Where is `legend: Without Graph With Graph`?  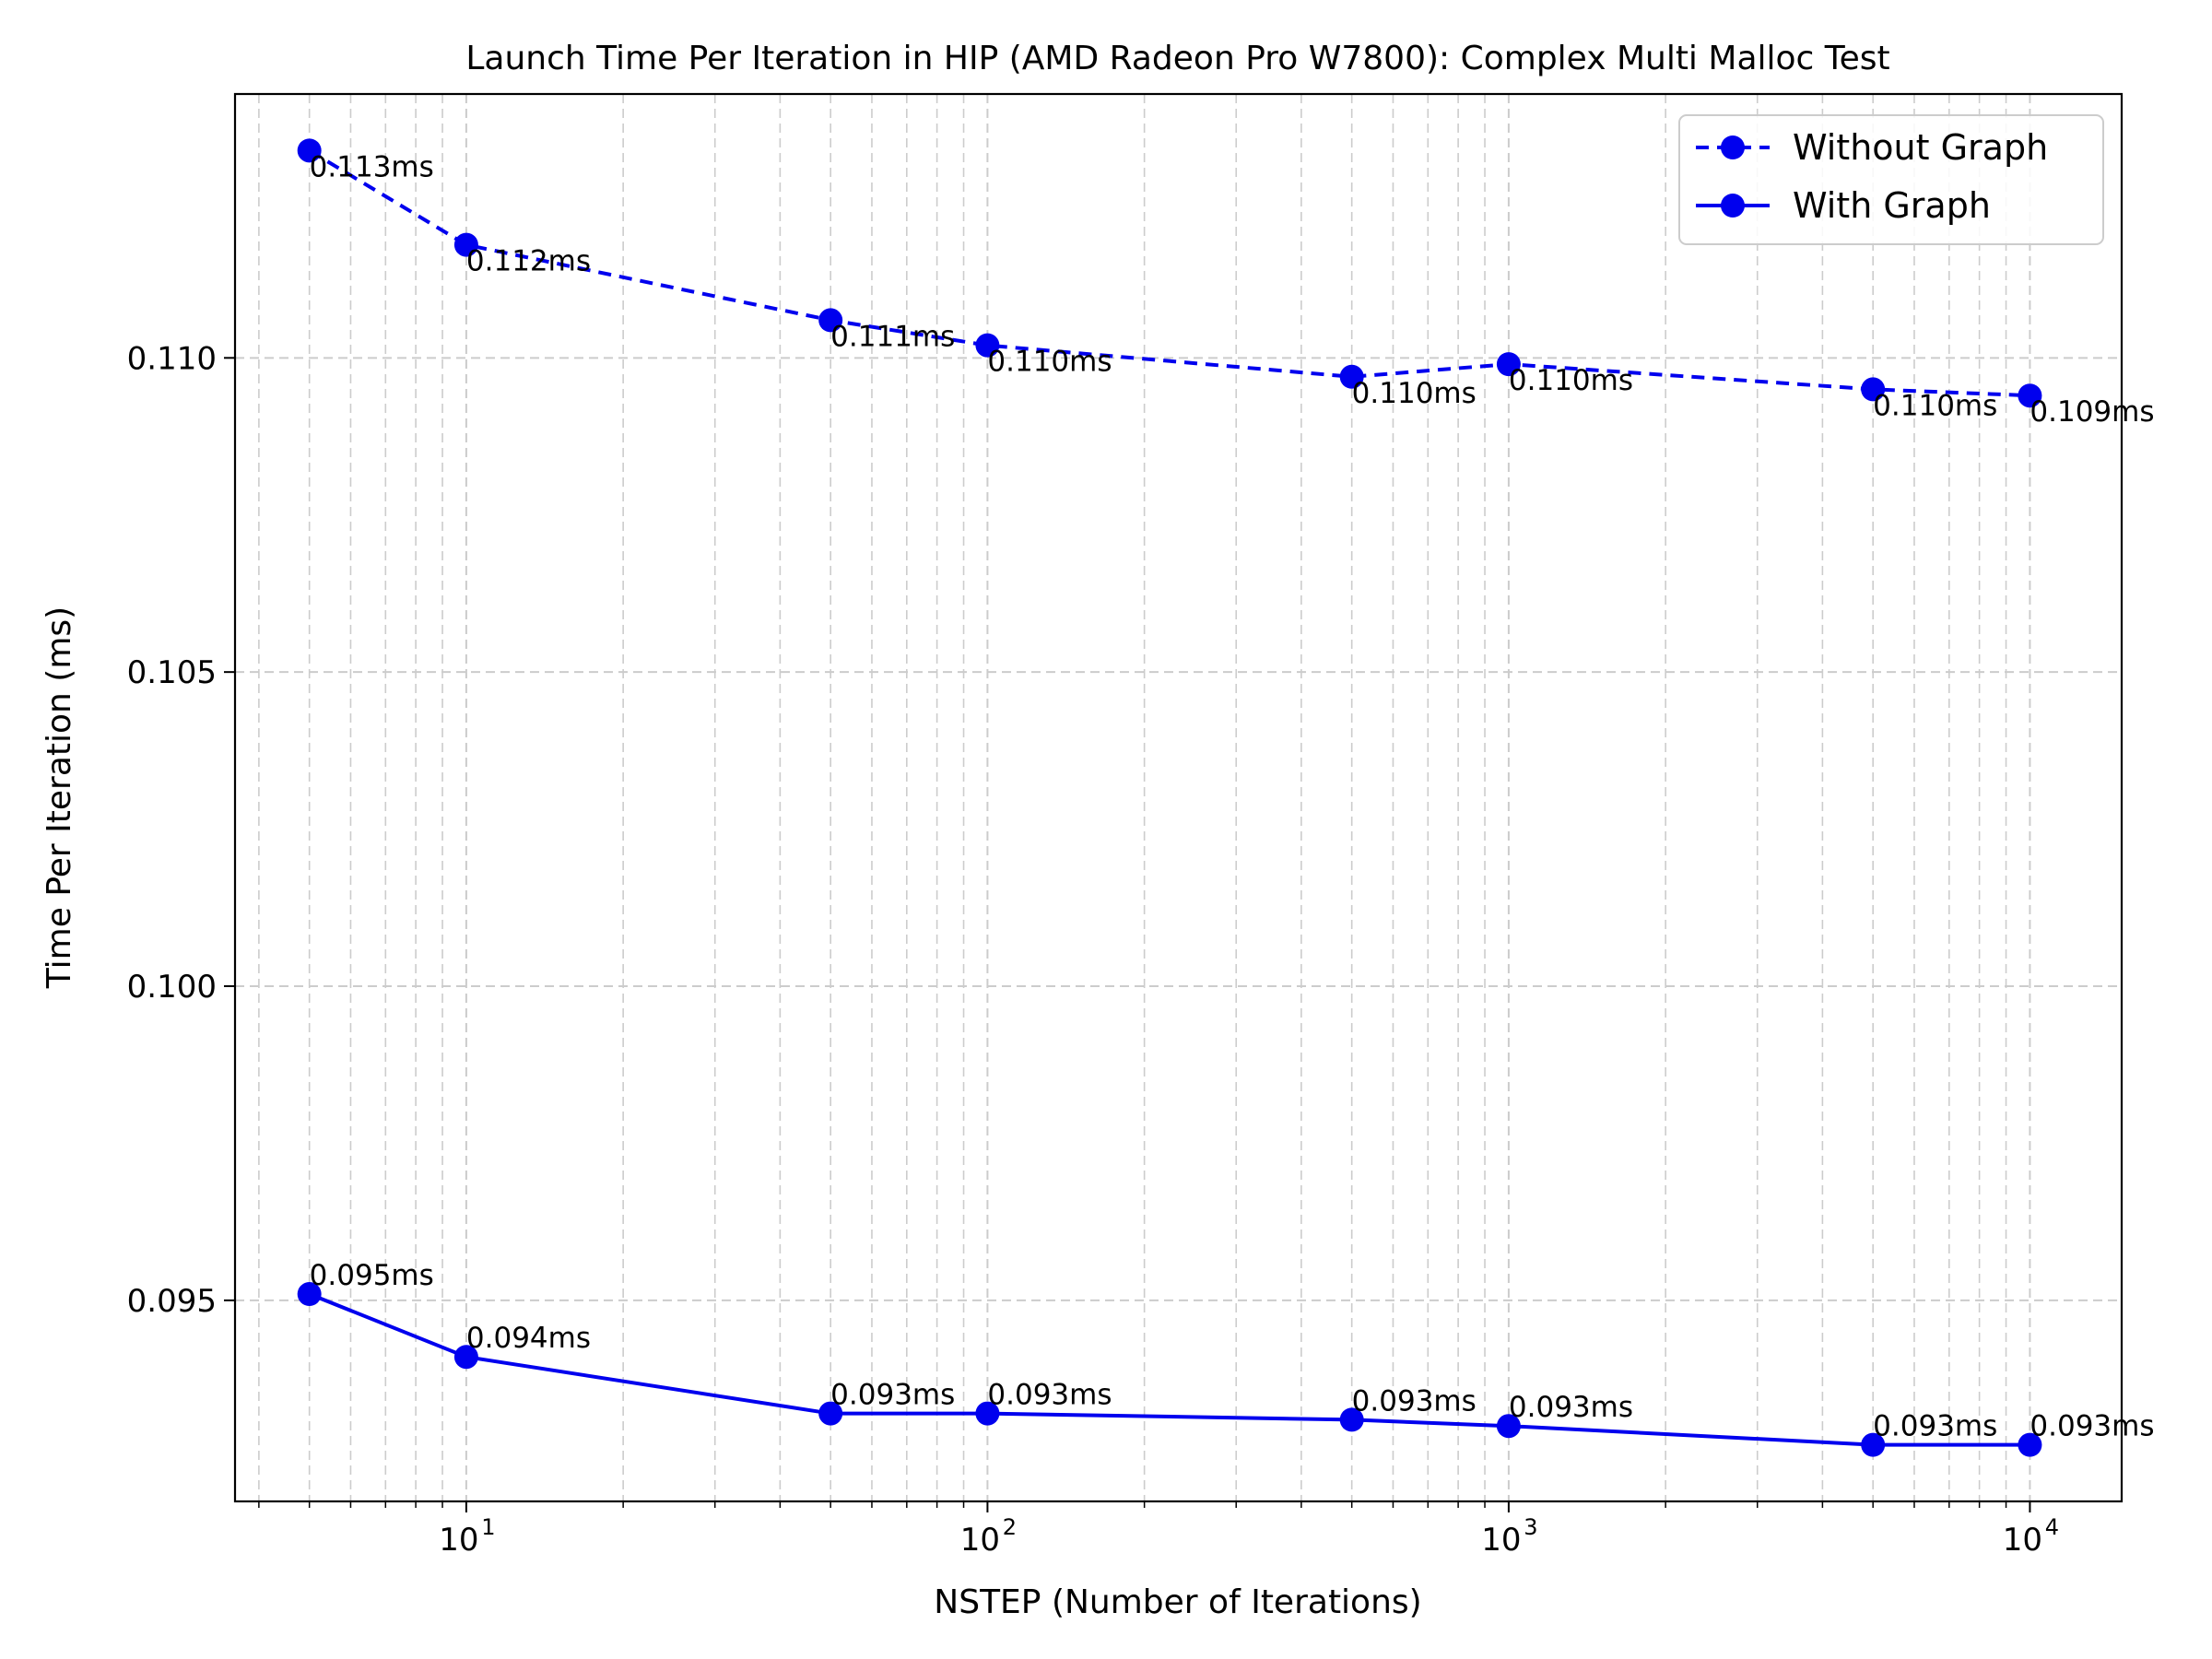
legend: Without Graph With Graph is located at coordinates (1891, 179).